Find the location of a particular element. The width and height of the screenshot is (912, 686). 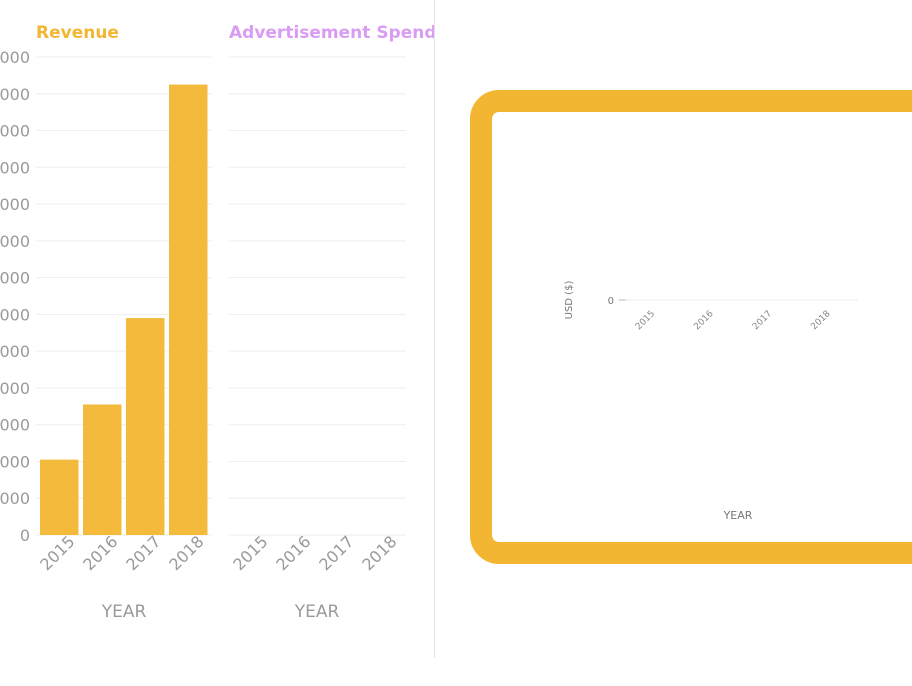

usd-chart-x-tick-label: 2017 is located at coordinates (762, 320).